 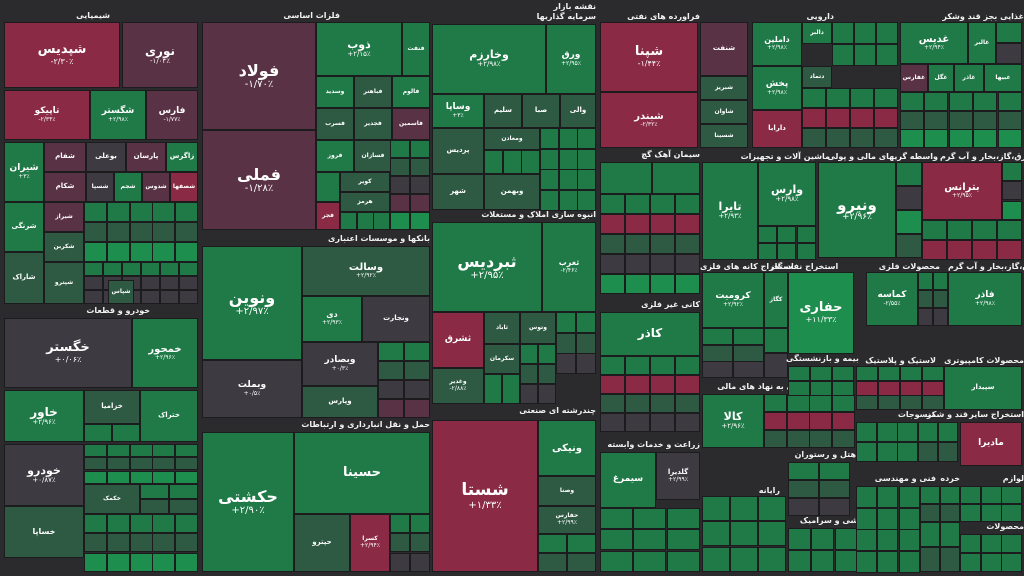 I want to click on sector-header-hotel: هتل و رستوران, so click(x=825, y=454).